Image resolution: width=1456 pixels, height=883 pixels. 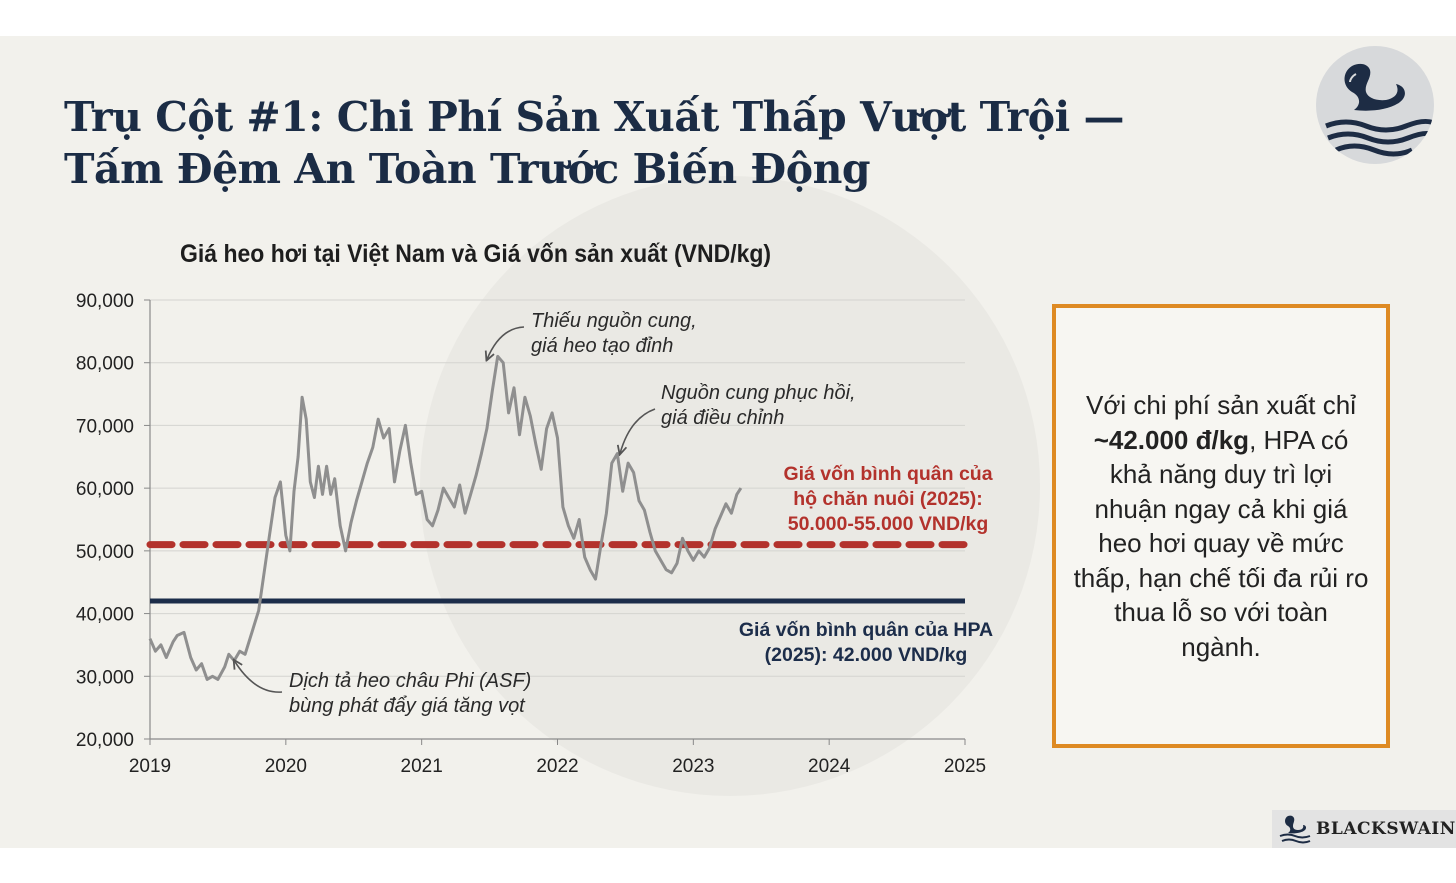 I want to click on y-tick-label: 70,000, so click(x=105, y=426).